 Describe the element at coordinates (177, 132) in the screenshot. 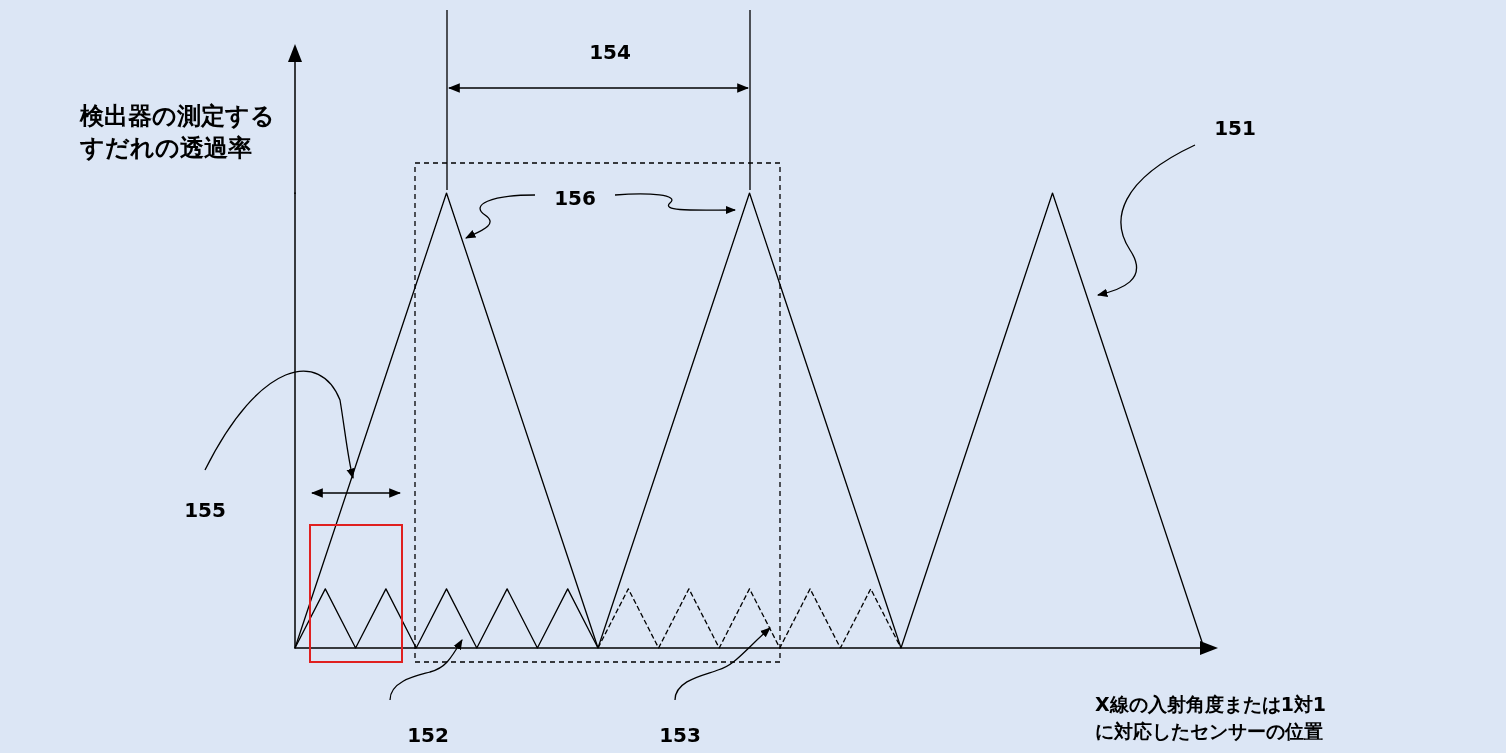

I see `y-axis-title: 検出器の測定するすだれの透過率` at that location.